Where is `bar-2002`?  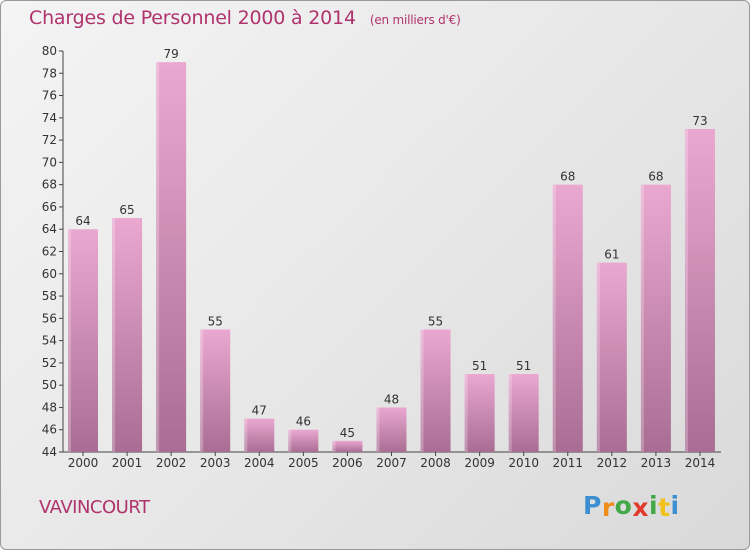
bar-2002 is located at coordinates (171, 257).